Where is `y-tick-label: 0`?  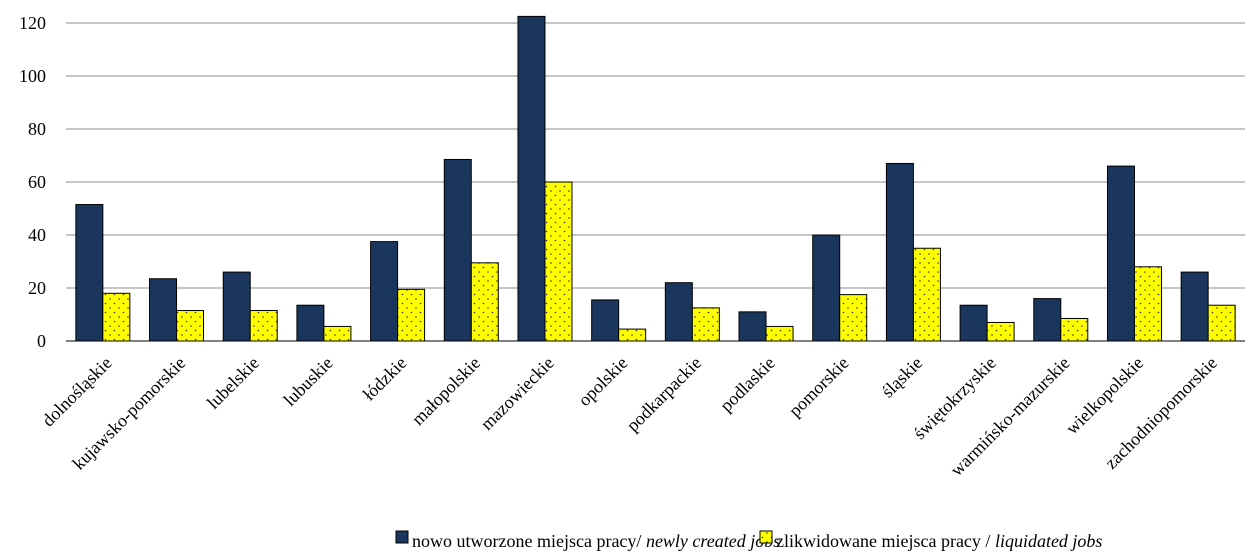 y-tick-label: 0 is located at coordinates (41, 341).